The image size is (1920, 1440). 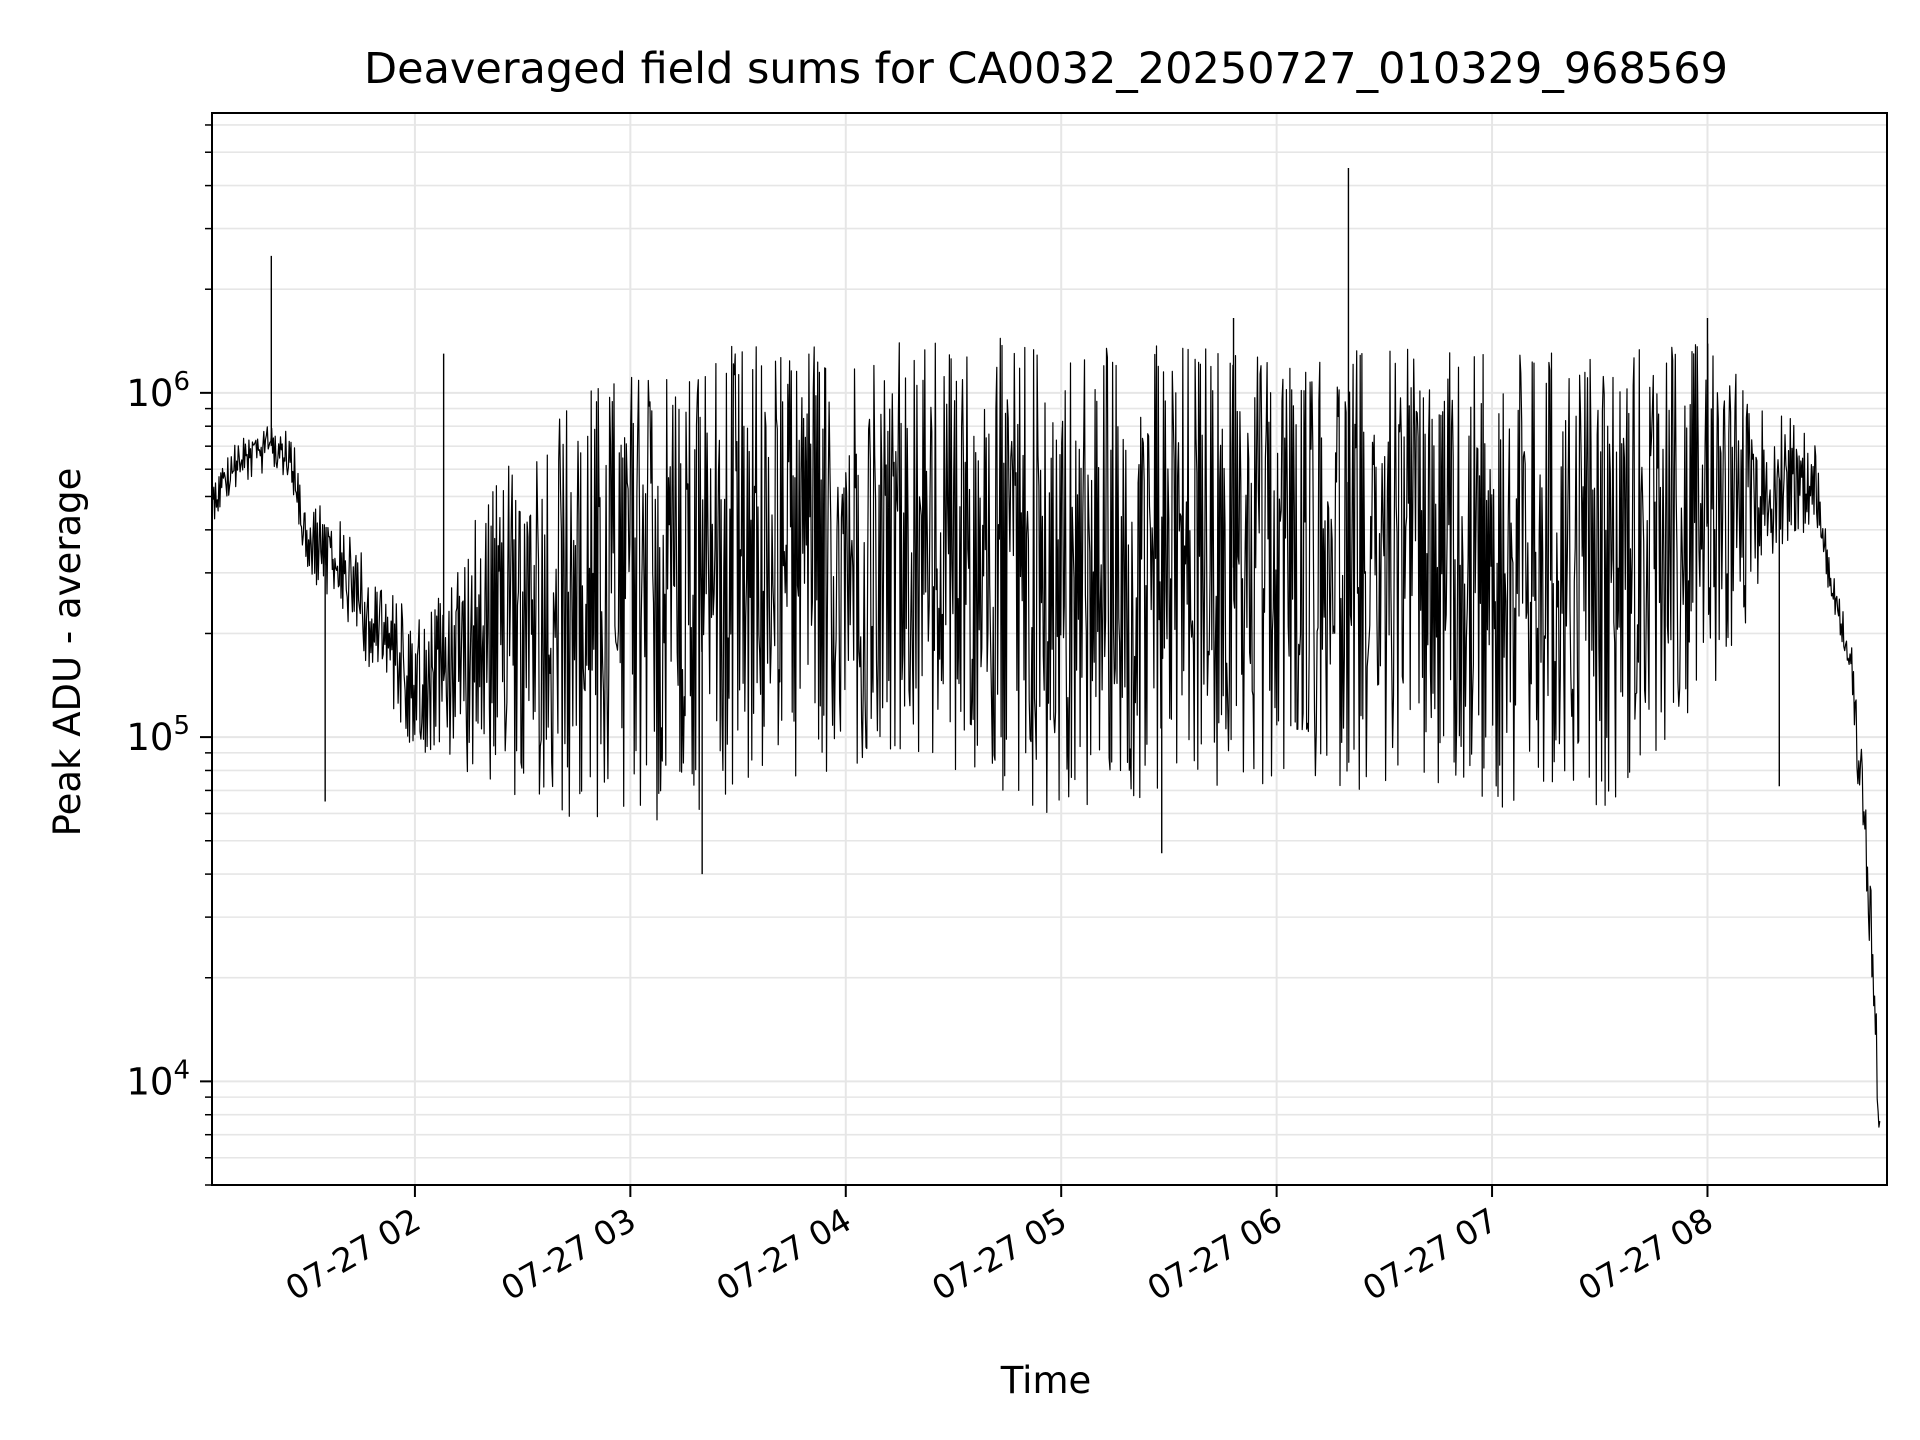 I want to click on y-tick-label: 106, so click(x=158, y=391).